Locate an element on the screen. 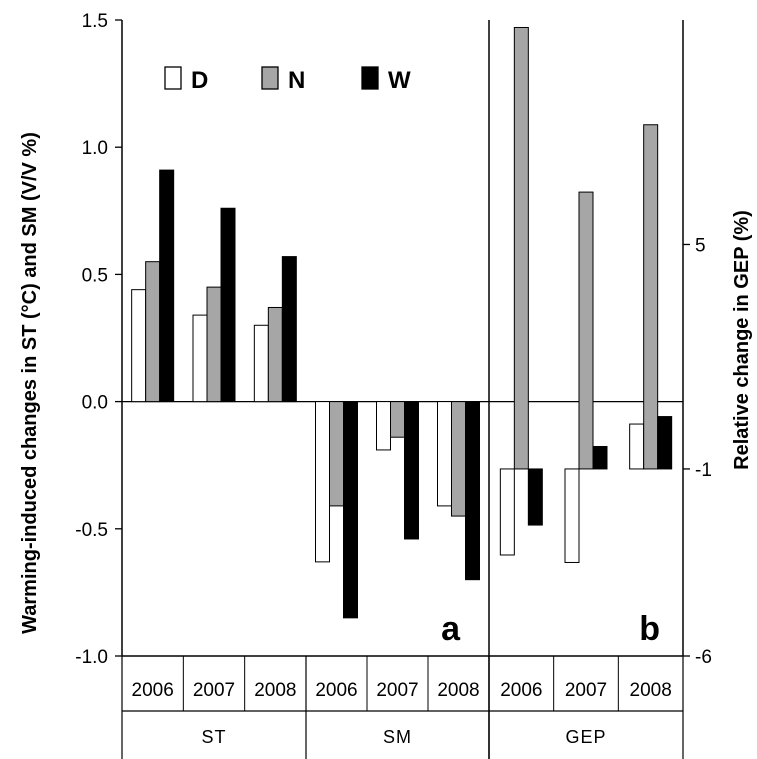 This screenshot has width=757, height=759. legend-swatch-d is located at coordinates (173, 78).